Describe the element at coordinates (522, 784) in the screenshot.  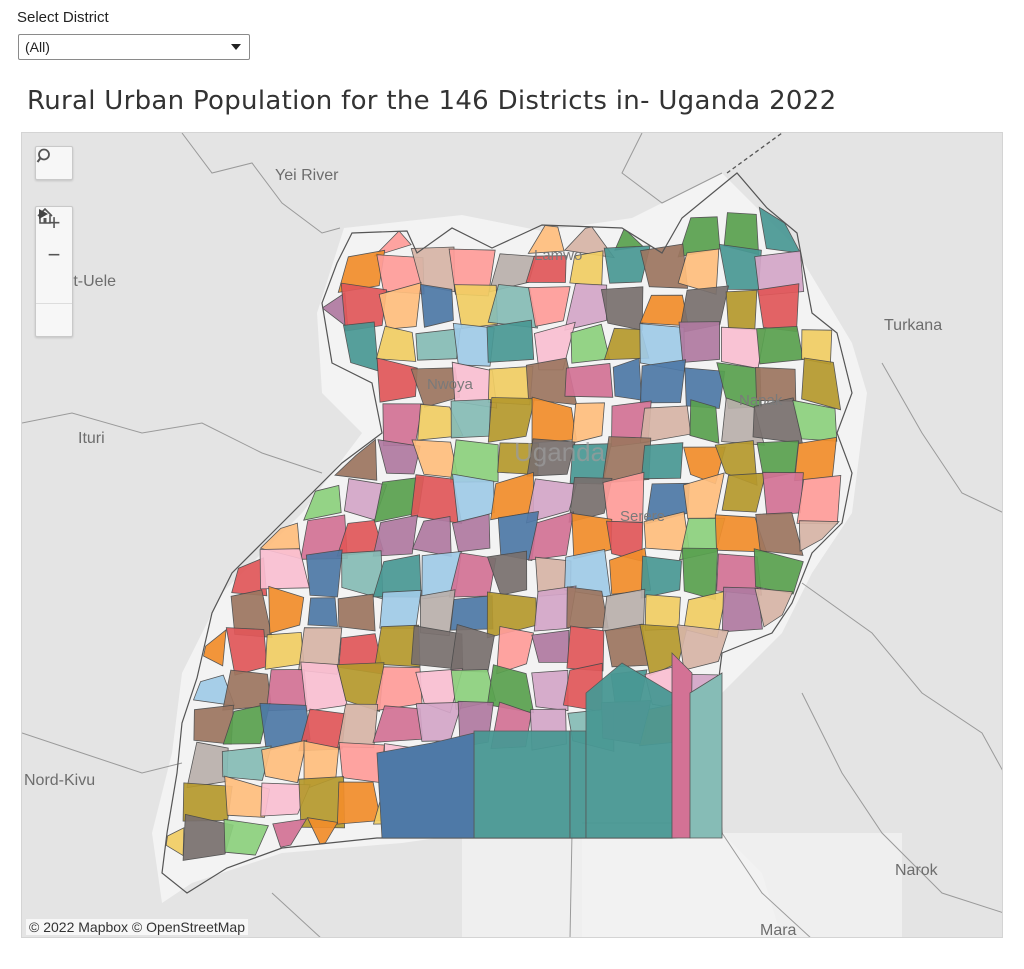
I see `district-kalangala` at that location.